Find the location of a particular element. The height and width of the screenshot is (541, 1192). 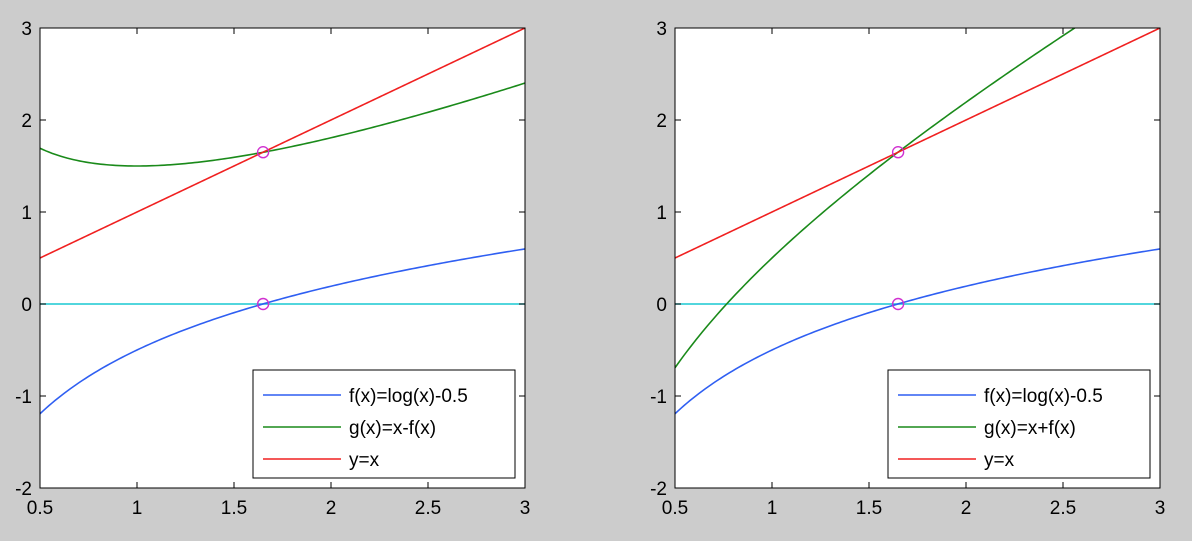

legend-label-2: g(x)=x+f(x) is located at coordinates (1030, 428).